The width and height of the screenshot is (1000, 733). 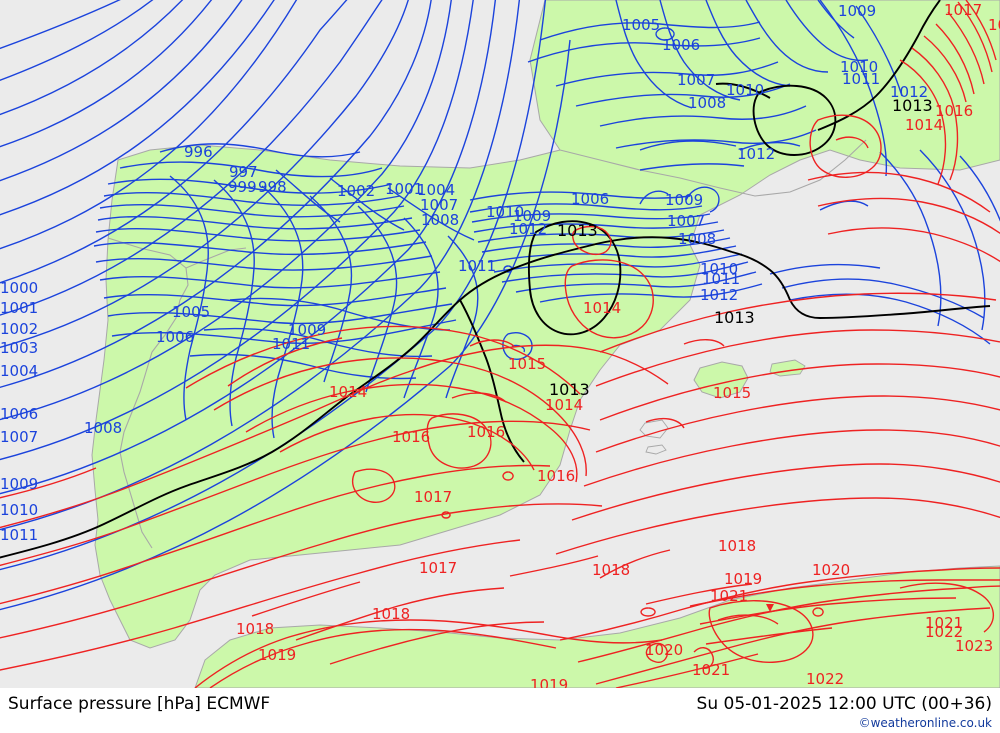 I want to click on isobars-north-spain, so click(x=275, y=244).